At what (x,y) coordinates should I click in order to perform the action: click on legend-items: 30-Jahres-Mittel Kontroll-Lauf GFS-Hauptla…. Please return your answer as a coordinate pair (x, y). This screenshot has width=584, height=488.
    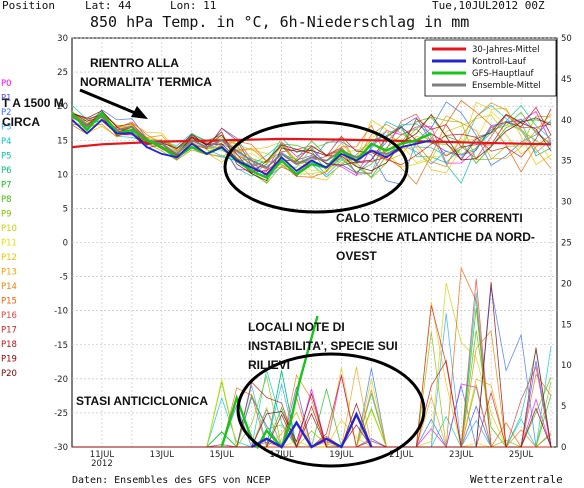
    Looking at the image, I should click on (486, 68).